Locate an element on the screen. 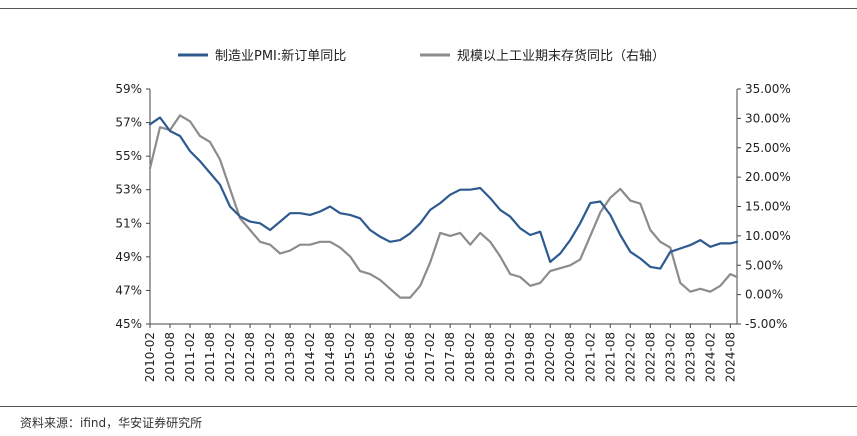 The image size is (857, 436). x-tick-label: 2015-02 is located at coordinates (350, 357).